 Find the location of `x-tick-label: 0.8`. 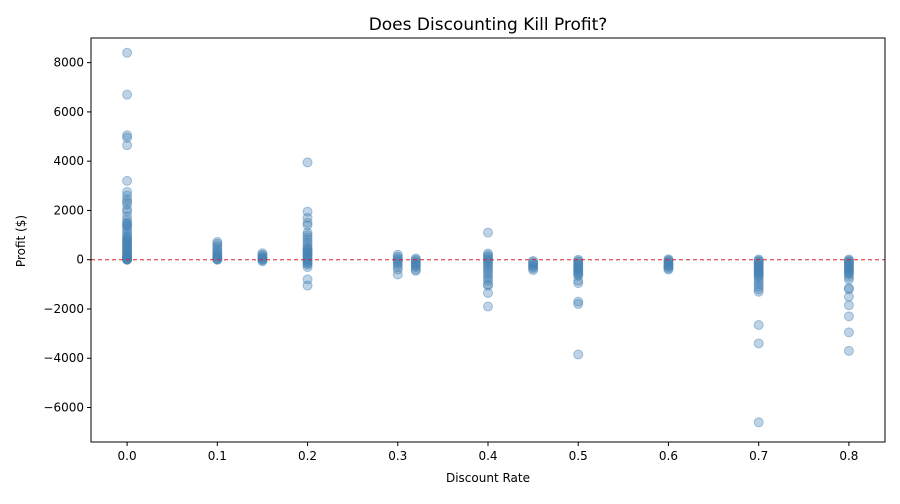

x-tick-label: 0.8 is located at coordinates (848, 456).